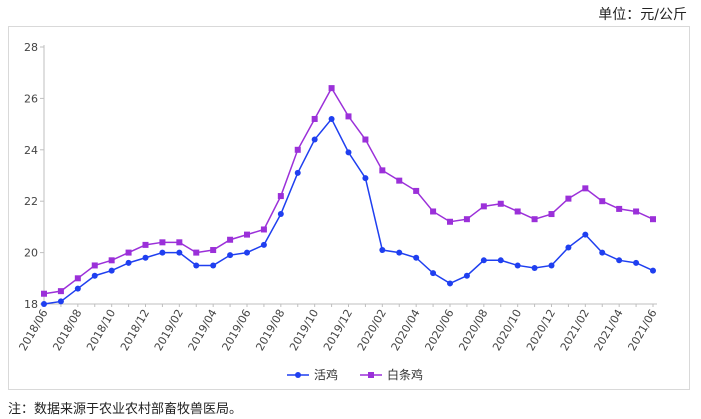  Describe the element at coordinates (31, 98) in the screenshot. I see `y-tick-label: 26` at that location.